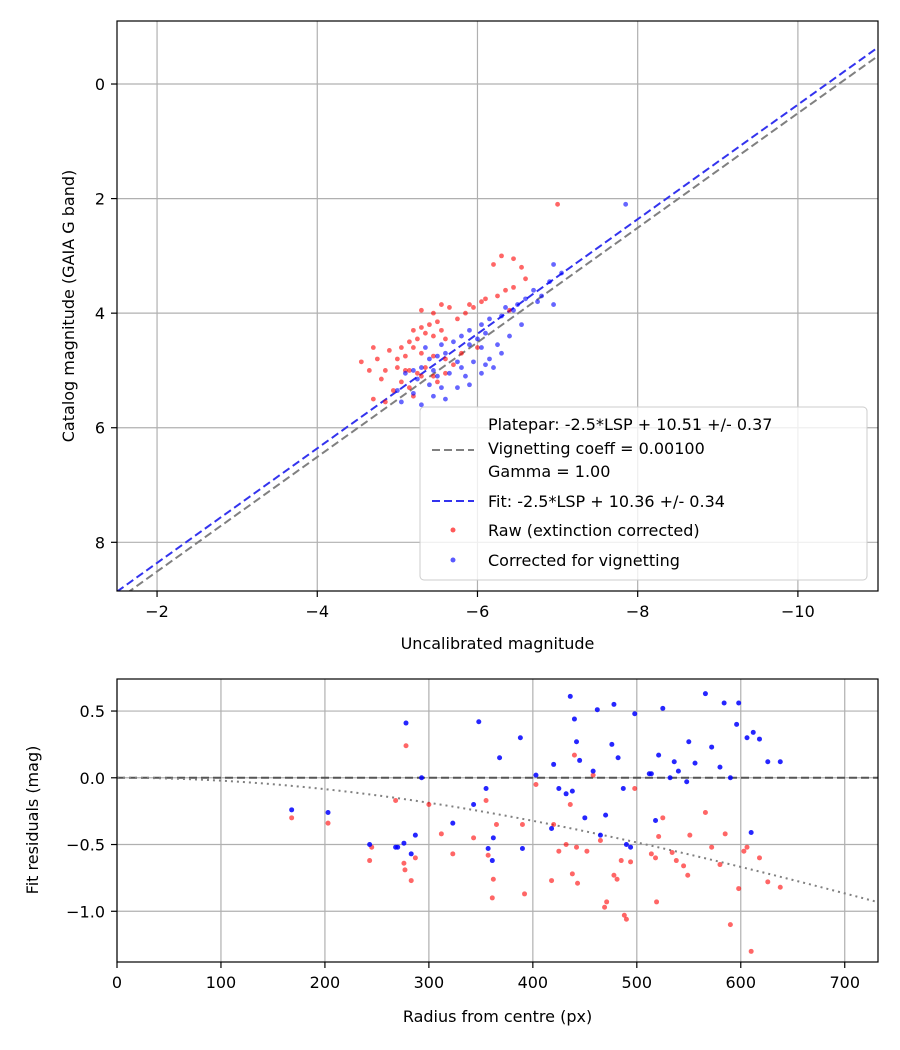  Describe the element at coordinates (740, 982) in the screenshot. I see `x-tick-label: 600` at that location.